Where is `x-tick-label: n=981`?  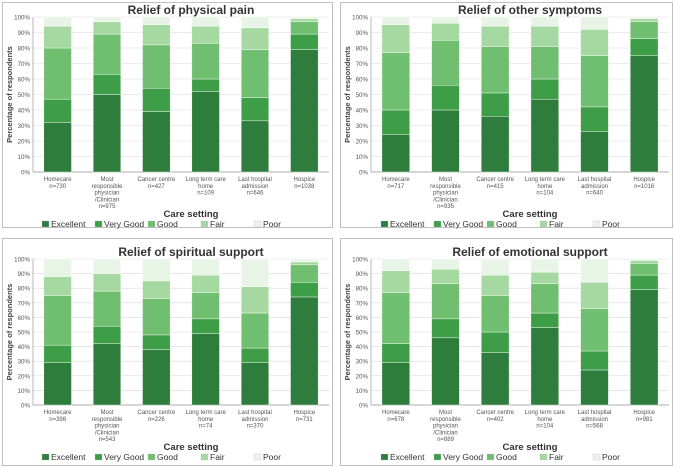
x-tick-label: n=981 is located at coordinates (645, 420).